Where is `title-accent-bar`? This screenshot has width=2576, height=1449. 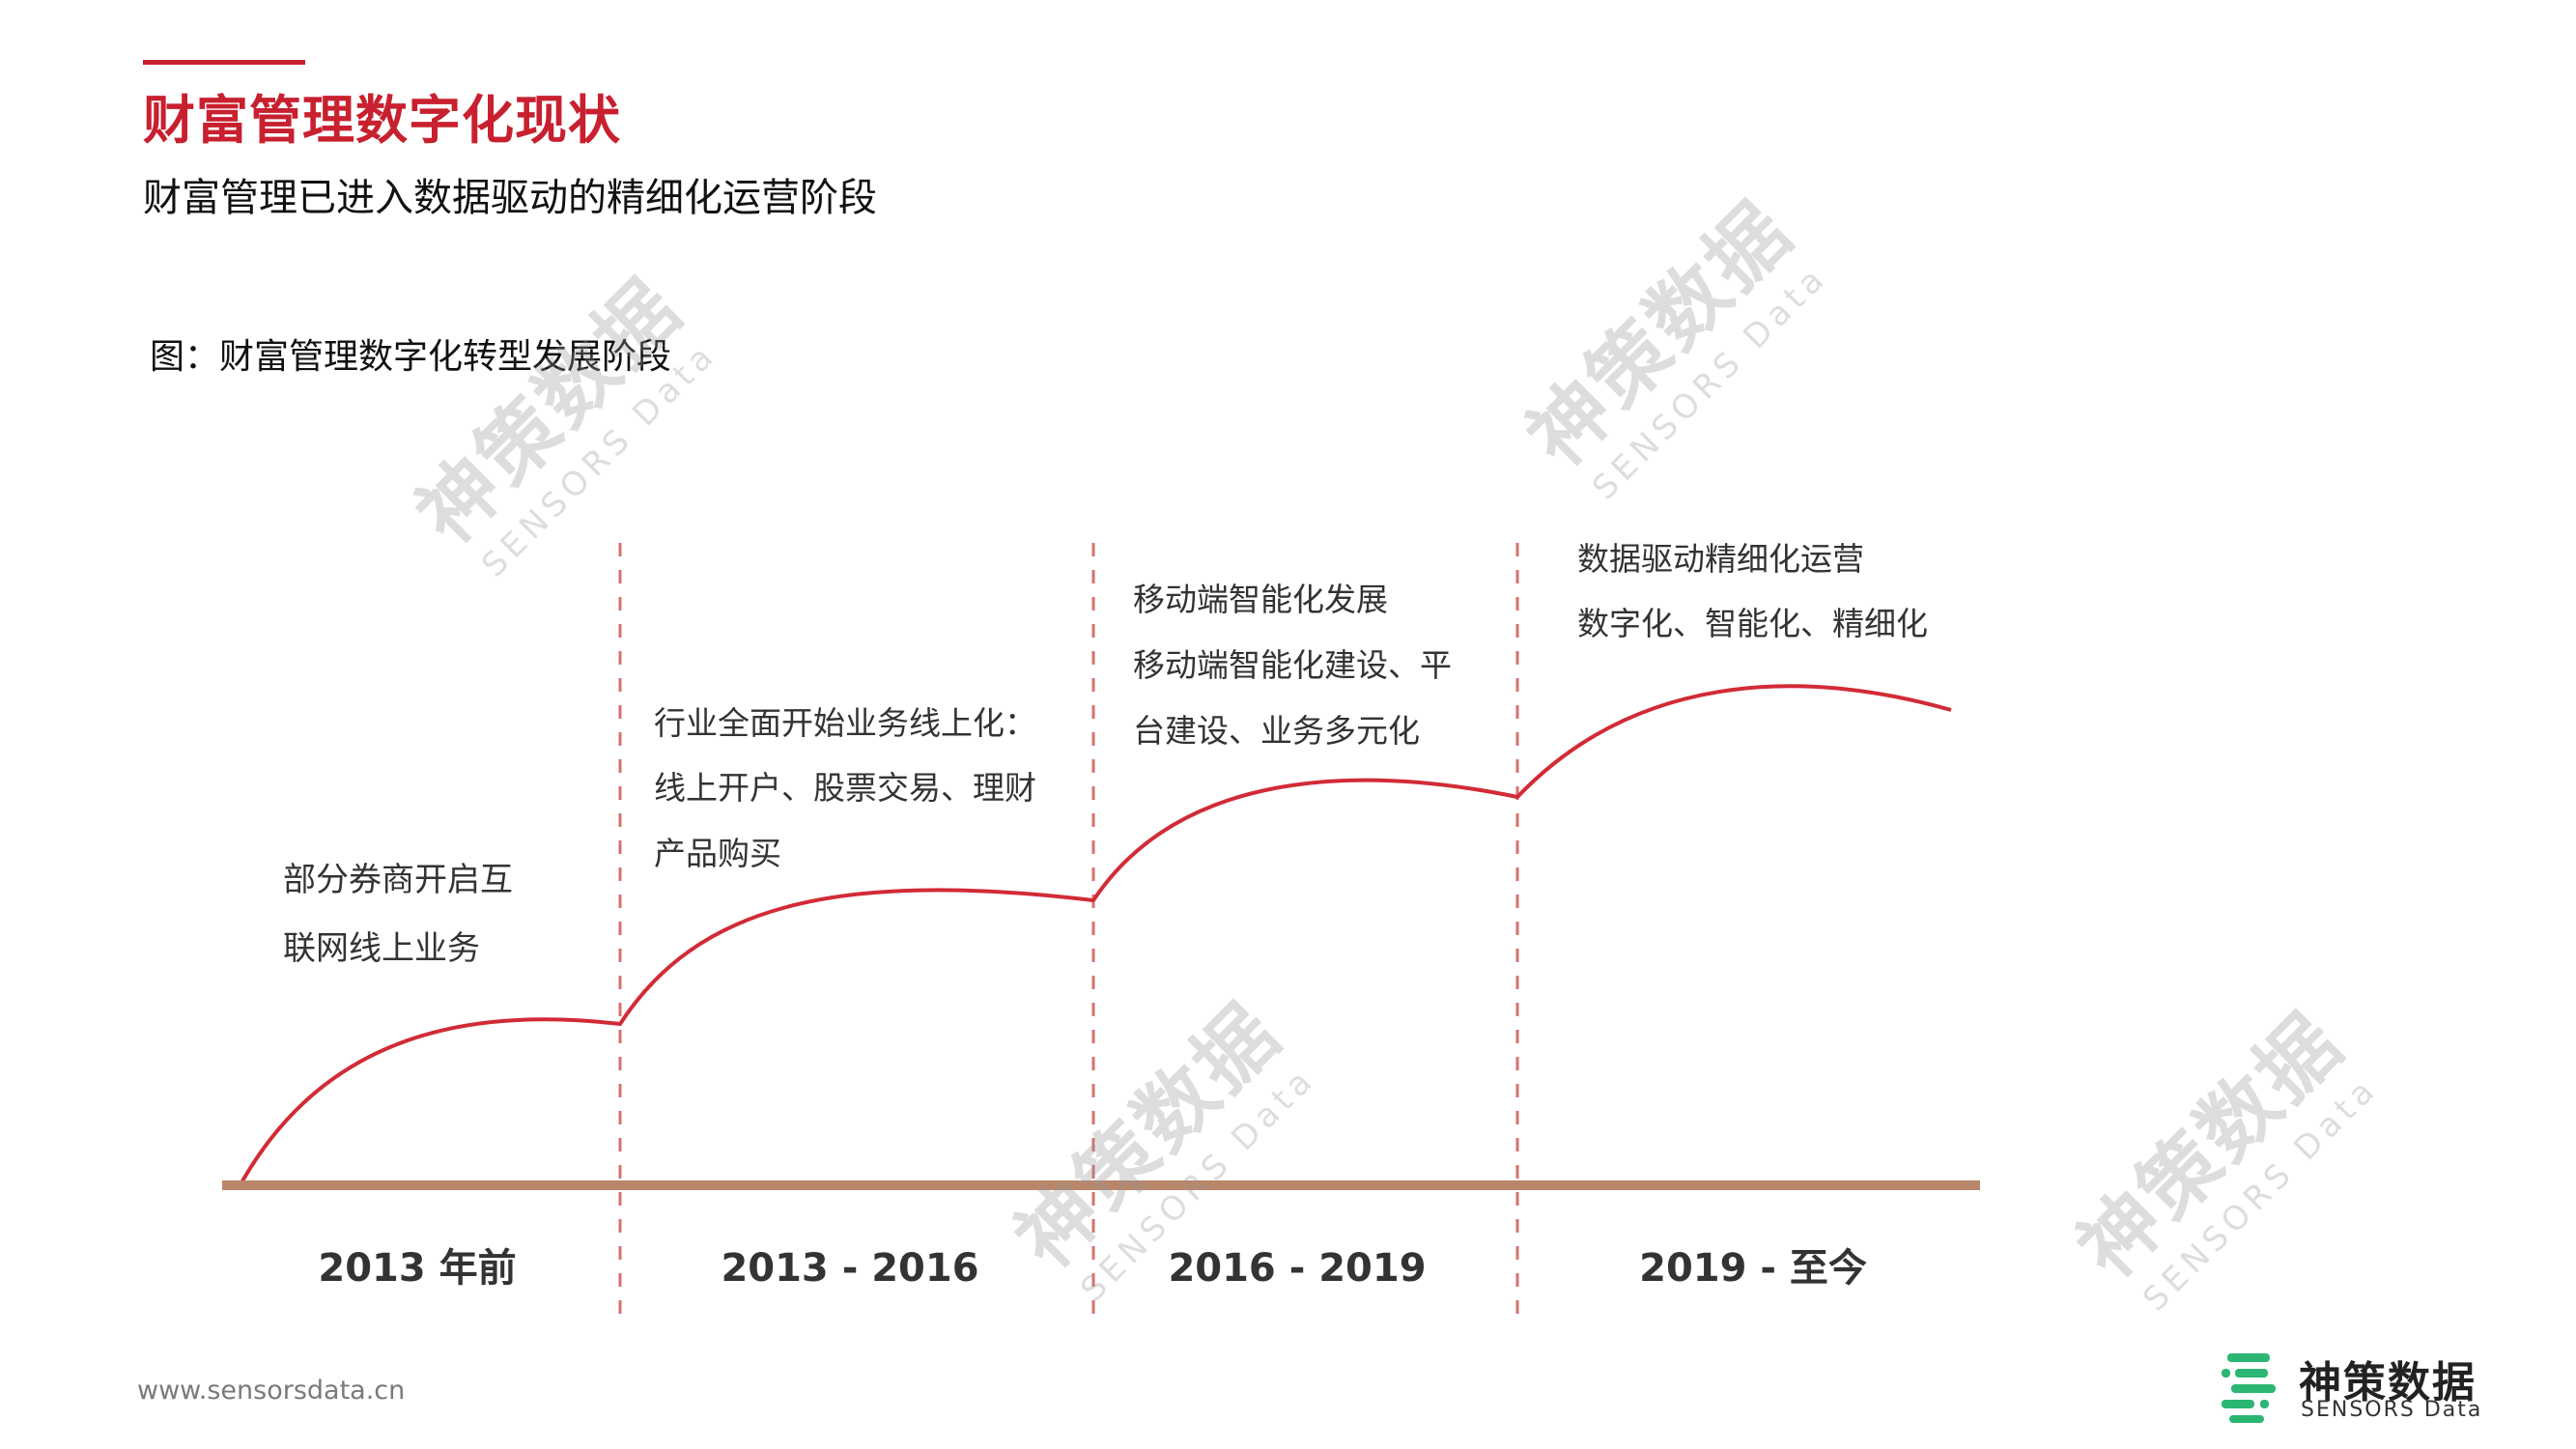 title-accent-bar is located at coordinates (224, 63).